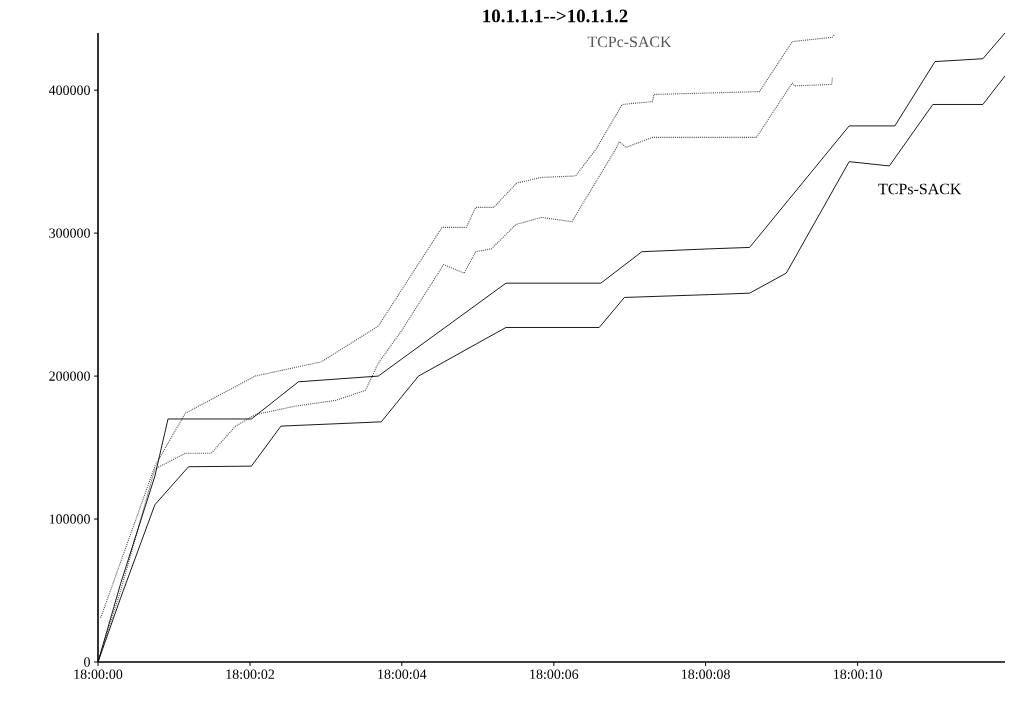 This screenshot has height=702, width=1010. I want to click on y-tick-label: 400000, so click(69, 90).